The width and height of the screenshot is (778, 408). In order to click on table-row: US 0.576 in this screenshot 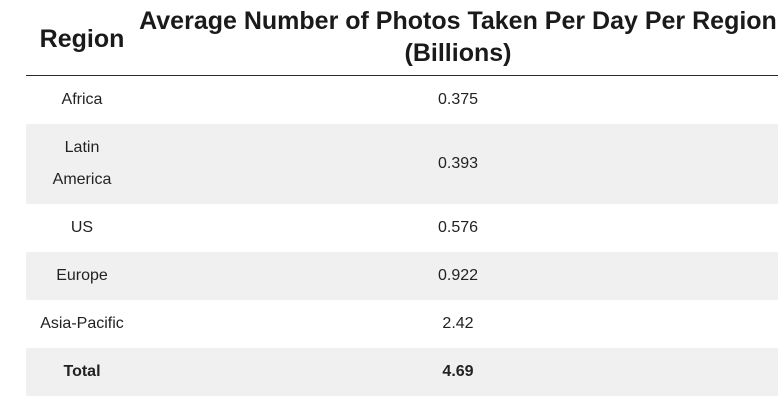, I will do `click(402, 228)`.